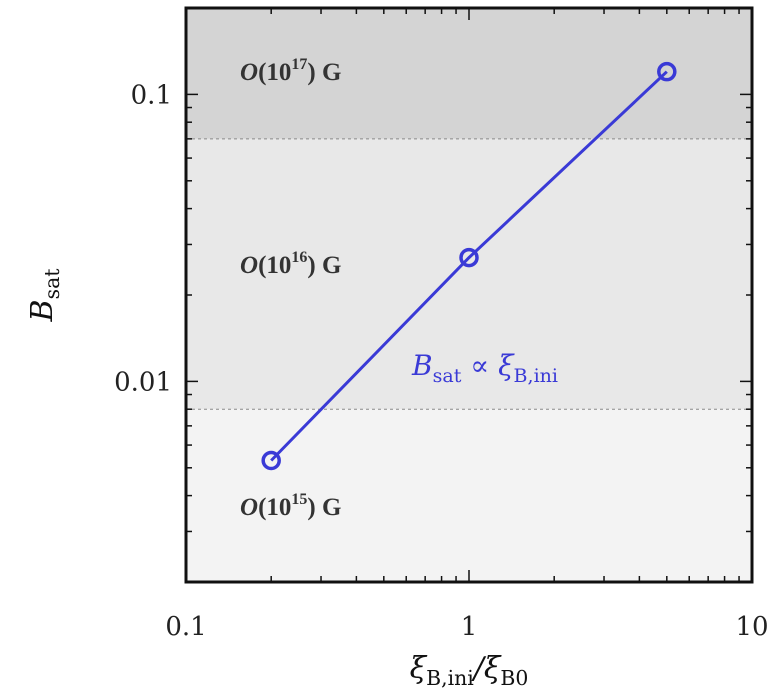 The height and width of the screenshot is (695, 784). Describe the element at coordinates (44, 295) in the screenshot. I see `y-axis-label: Bsat​` at that location.